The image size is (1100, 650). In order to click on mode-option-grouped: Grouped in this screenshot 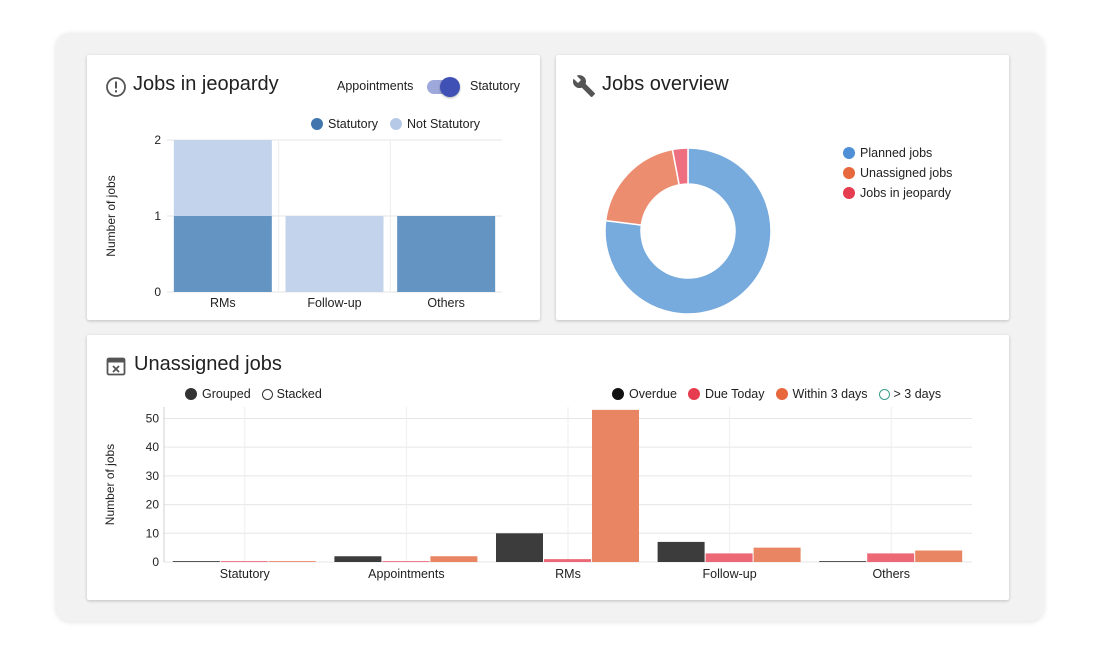, I will do `click(218, 394)`.